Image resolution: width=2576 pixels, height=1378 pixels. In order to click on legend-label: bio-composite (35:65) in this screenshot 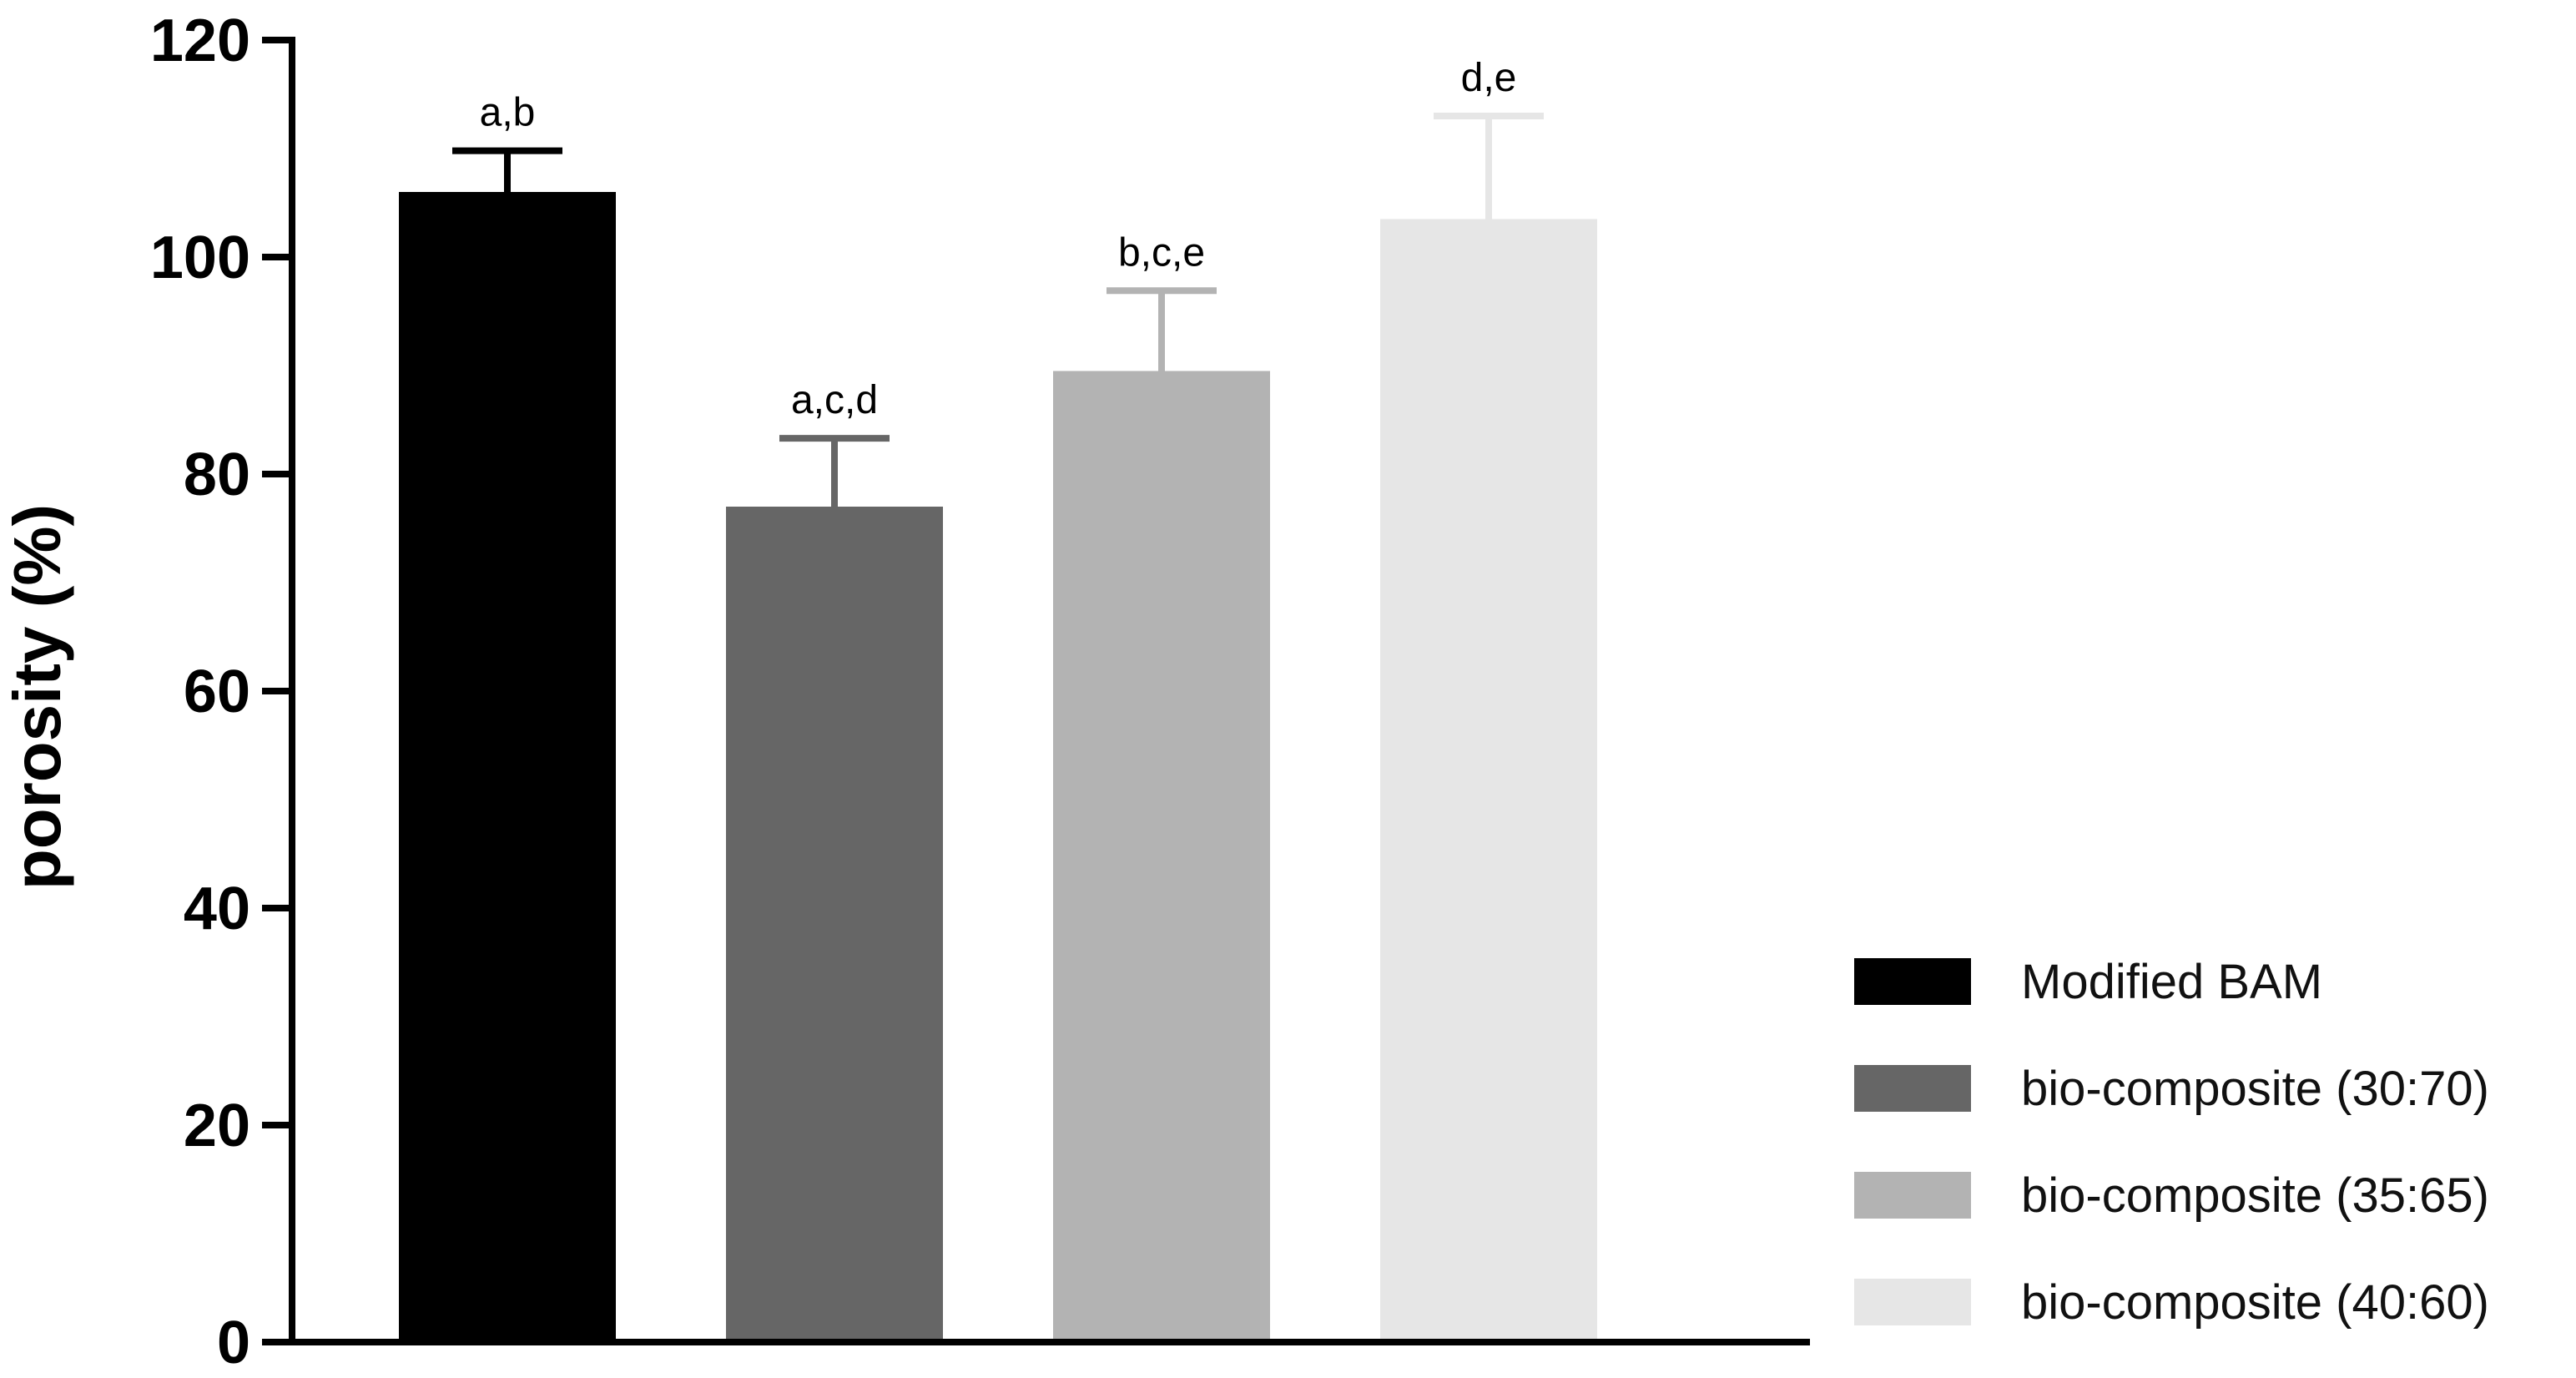, I will do `click(2255, 1196)`.